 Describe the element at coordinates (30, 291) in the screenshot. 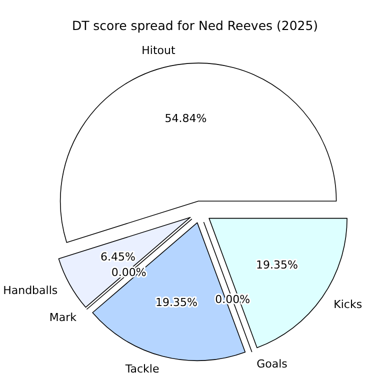

I see `slice-label: Handballs` at that location.